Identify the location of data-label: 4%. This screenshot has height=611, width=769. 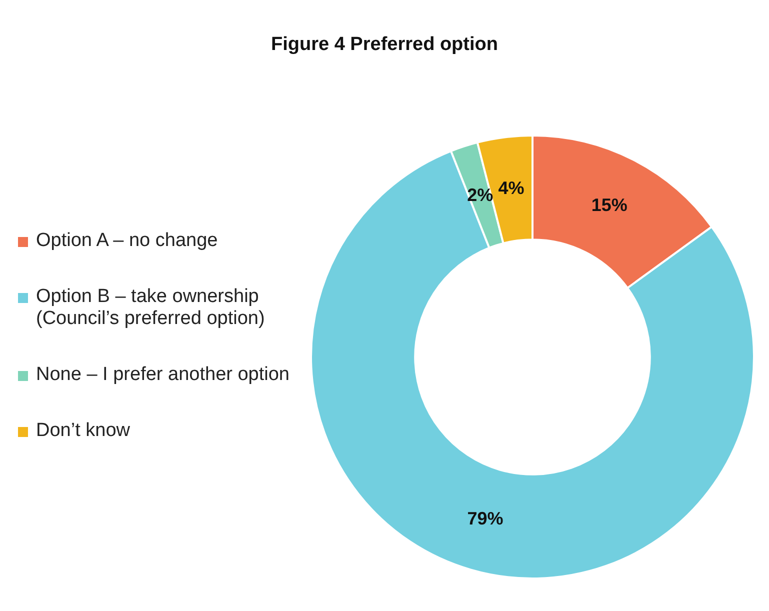
(511, 188).